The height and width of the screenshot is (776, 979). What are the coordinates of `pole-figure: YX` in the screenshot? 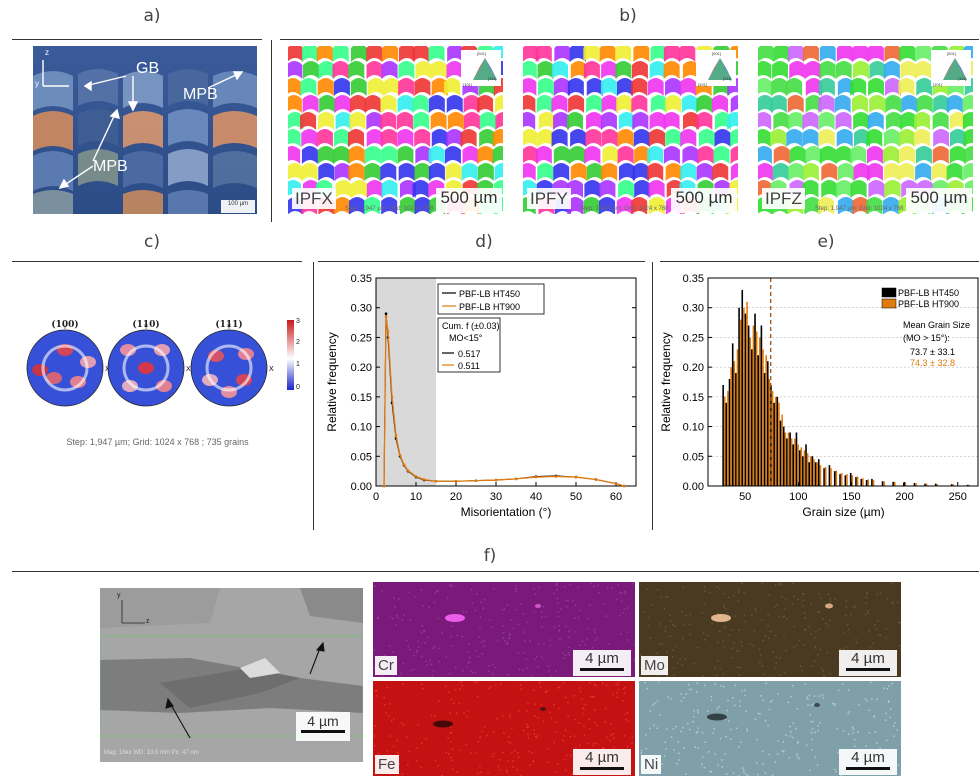 It's located at (232, 365).